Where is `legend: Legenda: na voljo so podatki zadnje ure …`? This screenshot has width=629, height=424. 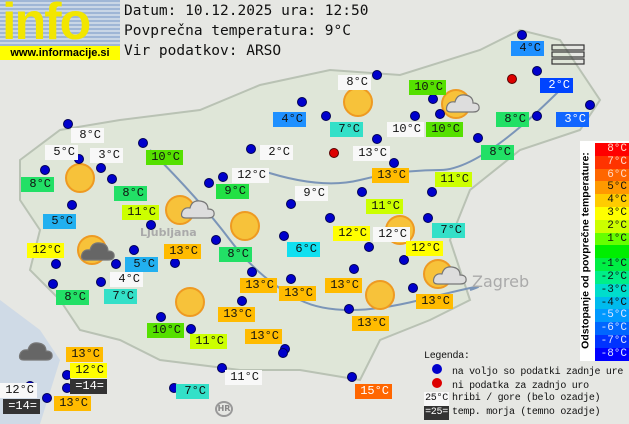
legend: Legenda: na voljo so podatki zadnje ure … is located at coordinates (523, 385).